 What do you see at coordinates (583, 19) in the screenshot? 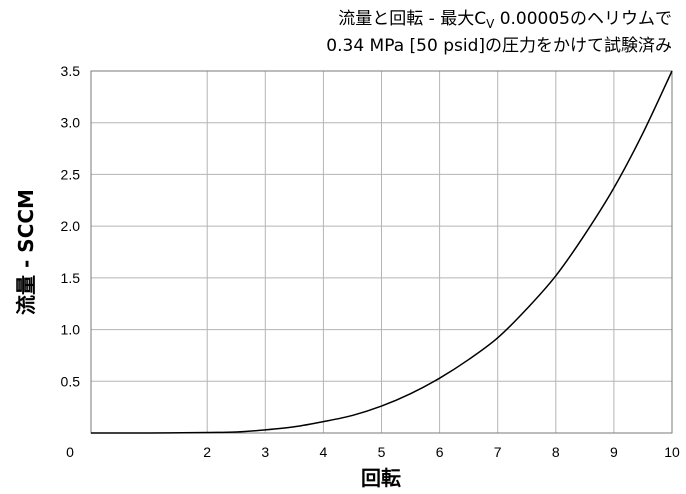
I see `chart-title-line-1-suffix: 0.00005のヘリウムで` at bounding box center [583, 19].